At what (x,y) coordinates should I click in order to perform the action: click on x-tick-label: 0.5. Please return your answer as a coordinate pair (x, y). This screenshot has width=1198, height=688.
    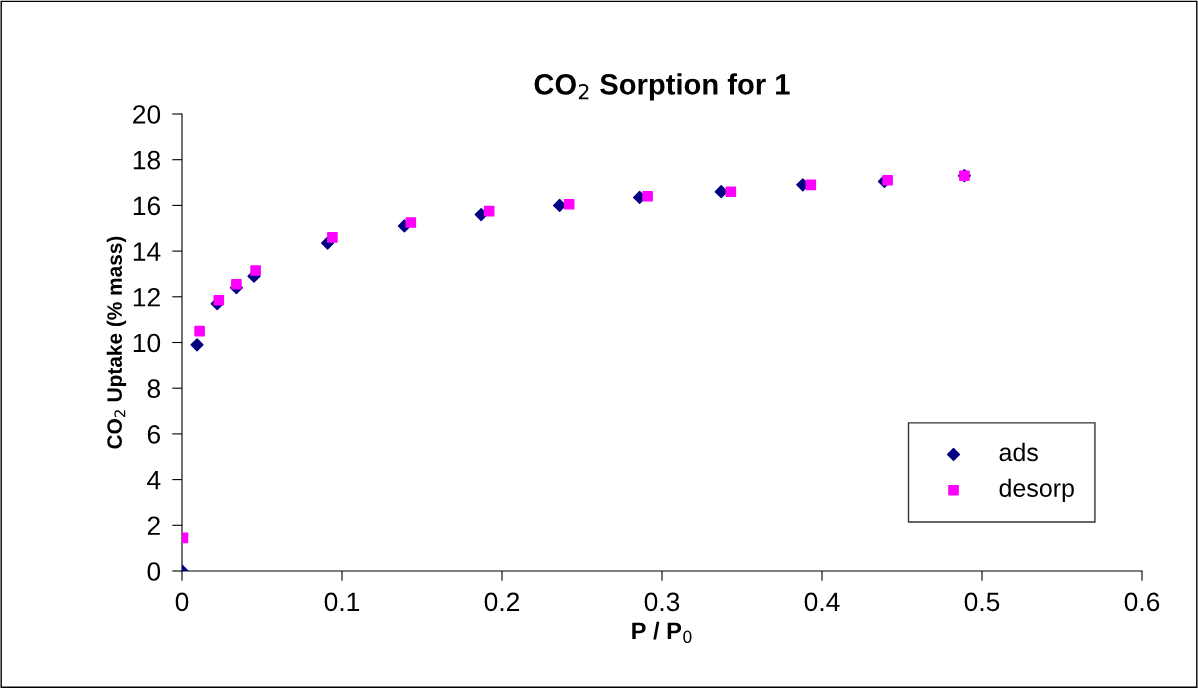
    Looking at the image, I should click on (982, 602).